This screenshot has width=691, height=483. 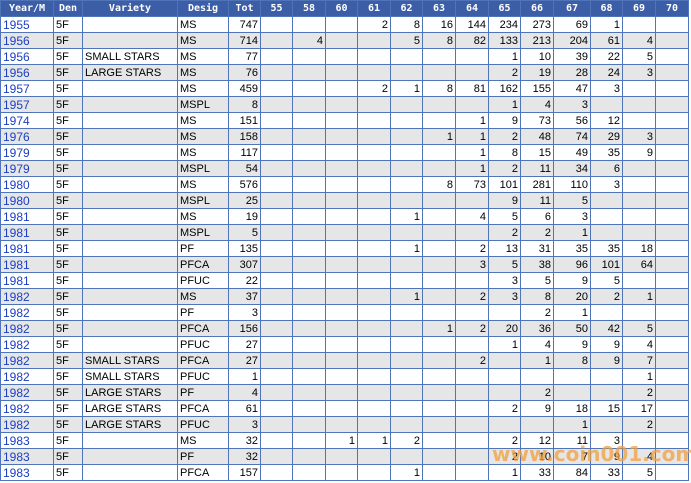 I want to click on cell: 110, so click(x=572, y=184).